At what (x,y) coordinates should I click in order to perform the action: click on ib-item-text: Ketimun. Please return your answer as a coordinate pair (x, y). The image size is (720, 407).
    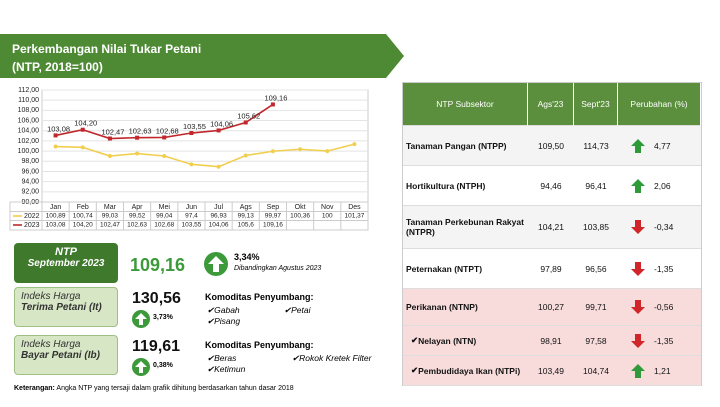
    Looking at the image, I should click on (230, 369).